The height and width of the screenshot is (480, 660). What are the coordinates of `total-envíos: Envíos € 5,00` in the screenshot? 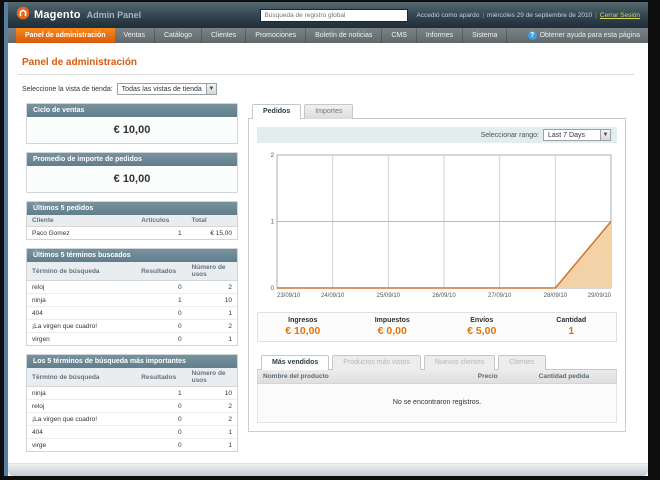 It's located at (482, 327).